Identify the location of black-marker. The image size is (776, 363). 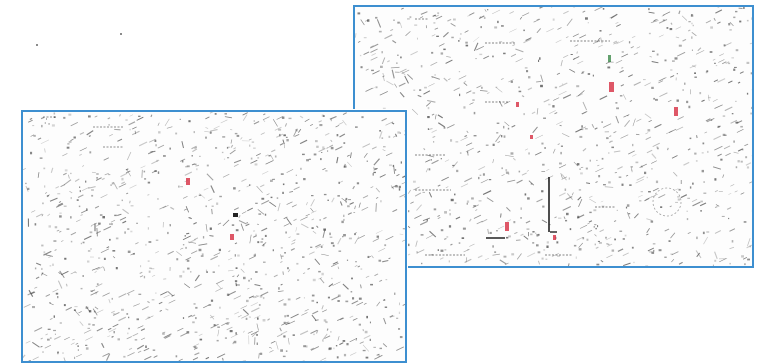
(235, 215).